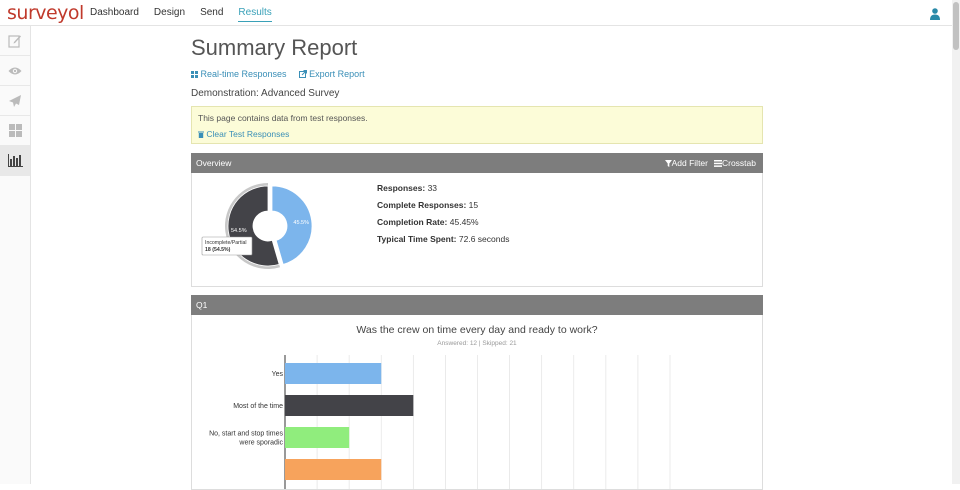 This screenshot has width=960, height=490. Describe the element at coordinates (476, 13) in the screenshot. I see `top-navbar: surveyol Dashboard Design Send Results` at that location.